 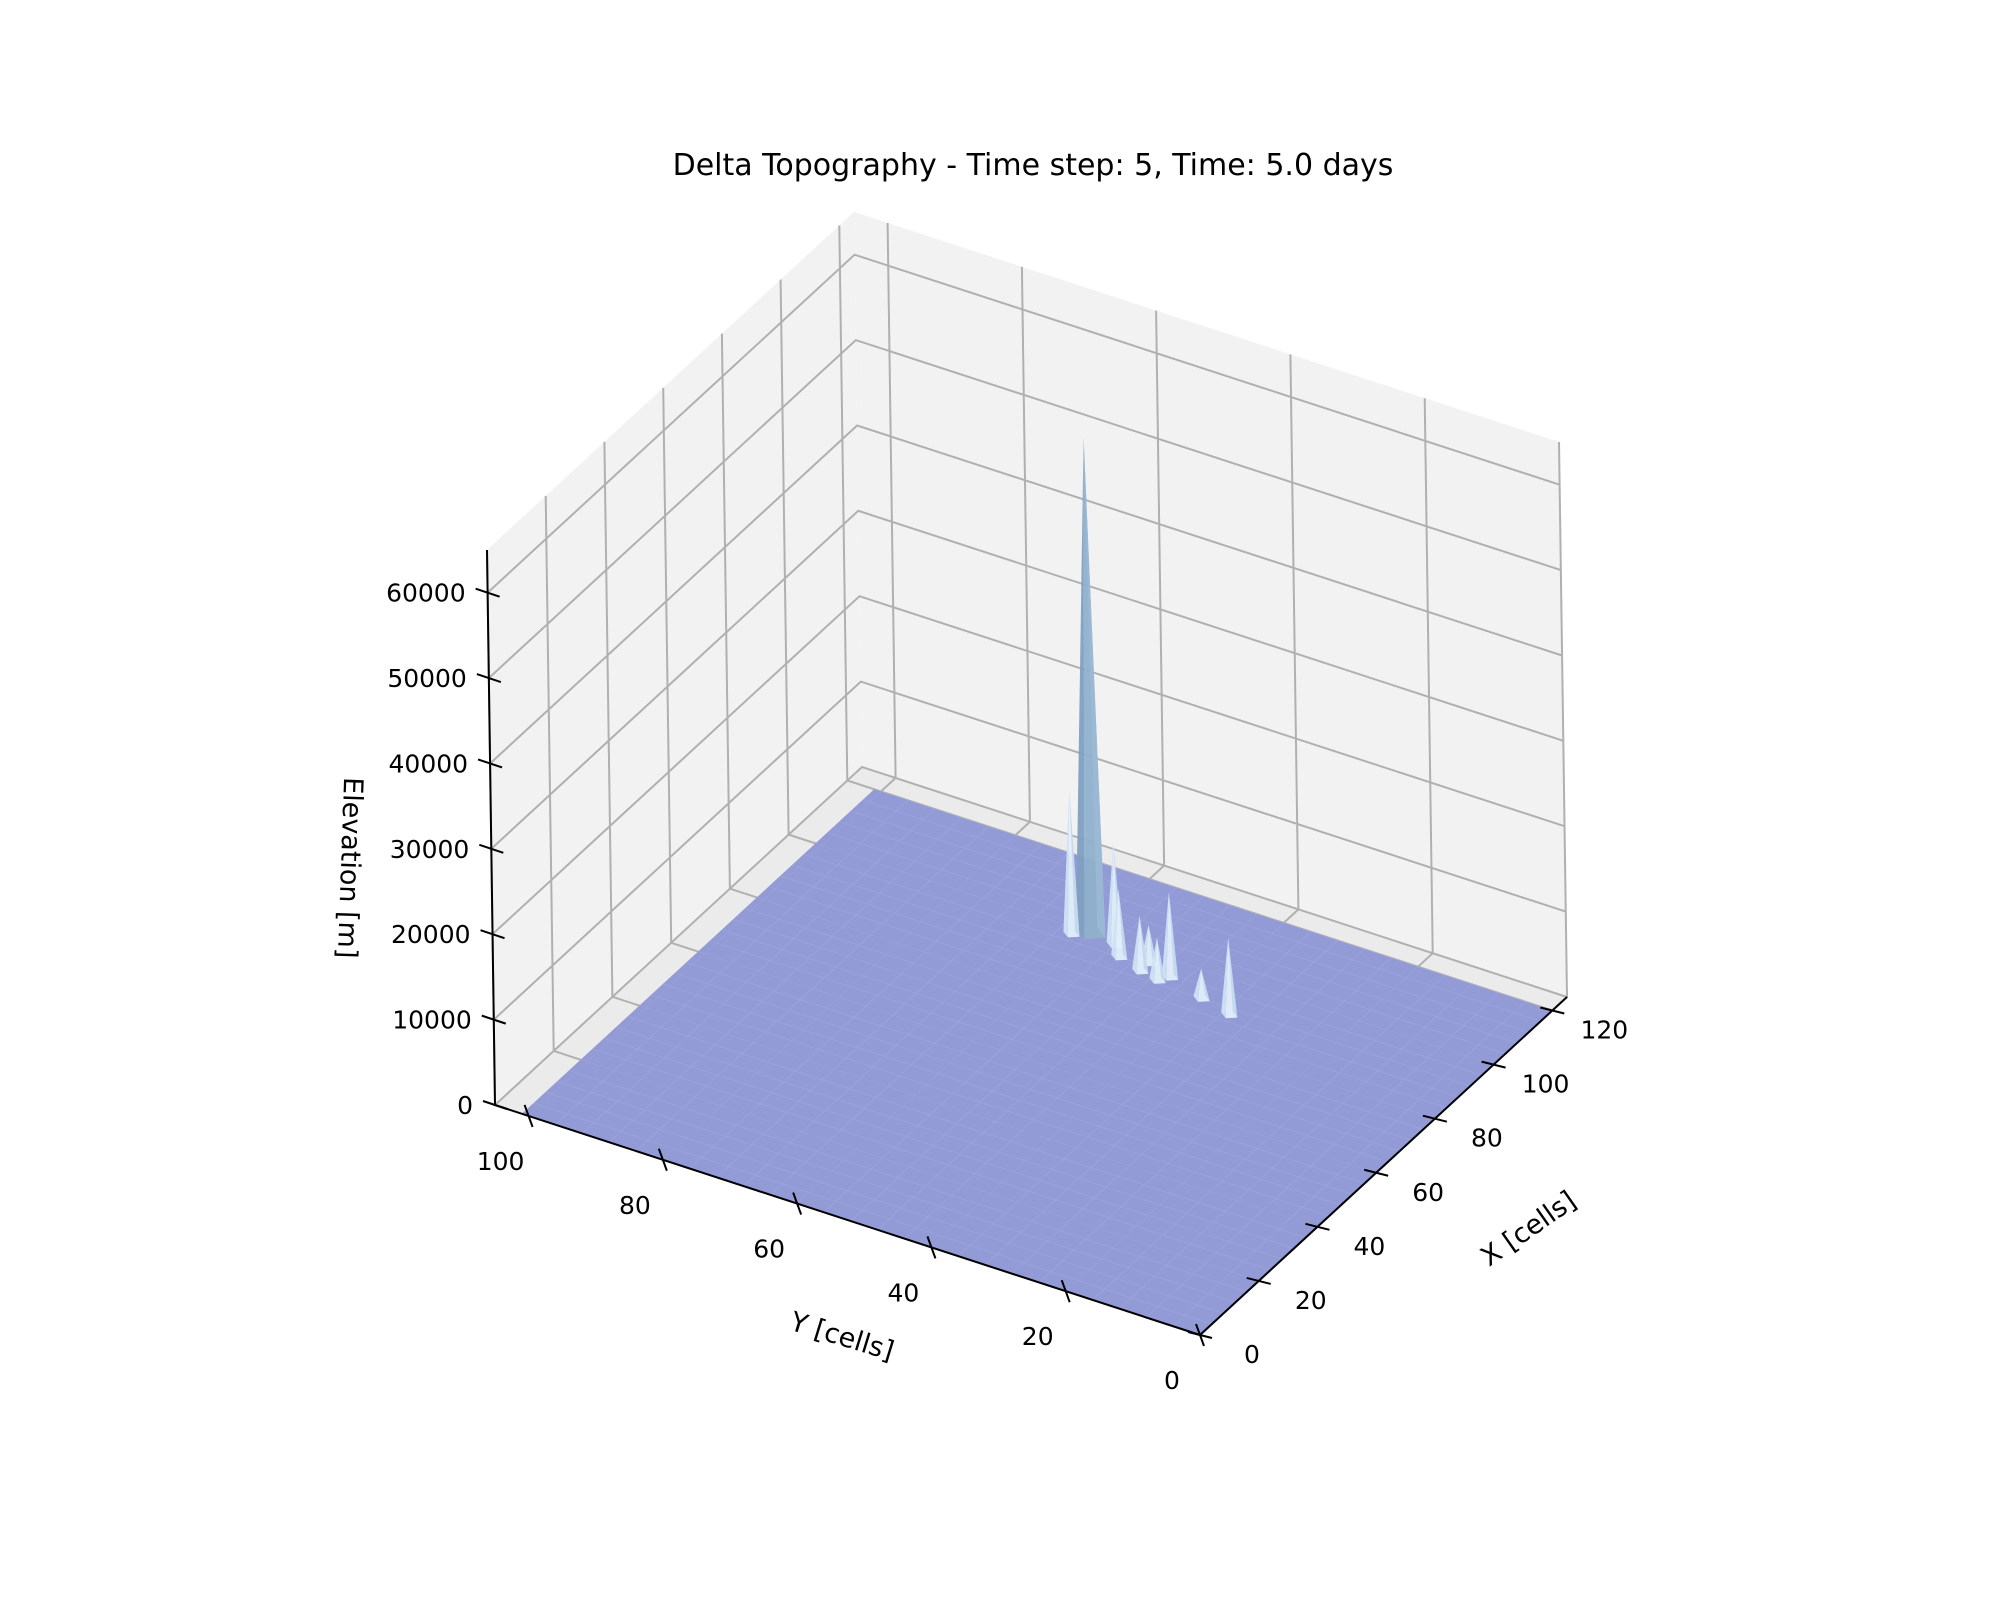 I want to click on y-axis-line, so click(x=847, y=1220).